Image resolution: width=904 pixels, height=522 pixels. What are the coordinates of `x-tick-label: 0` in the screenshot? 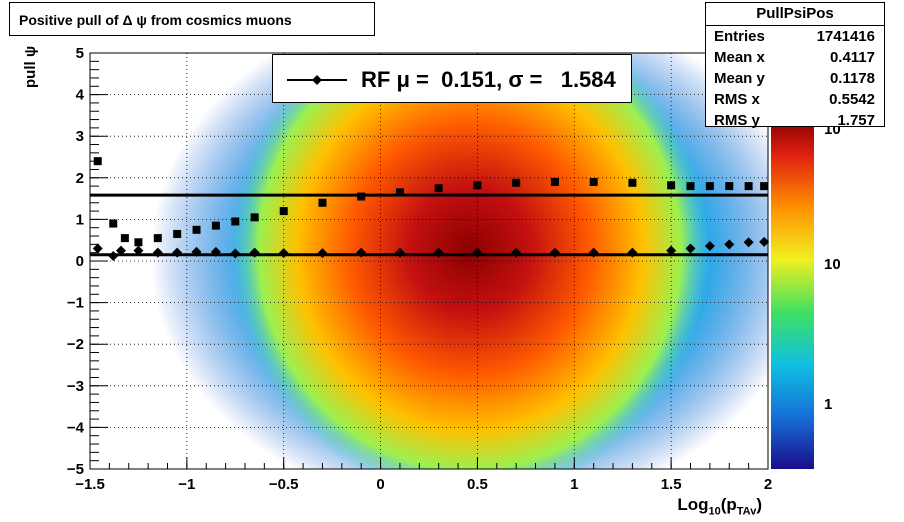 It's located at (380, 484).